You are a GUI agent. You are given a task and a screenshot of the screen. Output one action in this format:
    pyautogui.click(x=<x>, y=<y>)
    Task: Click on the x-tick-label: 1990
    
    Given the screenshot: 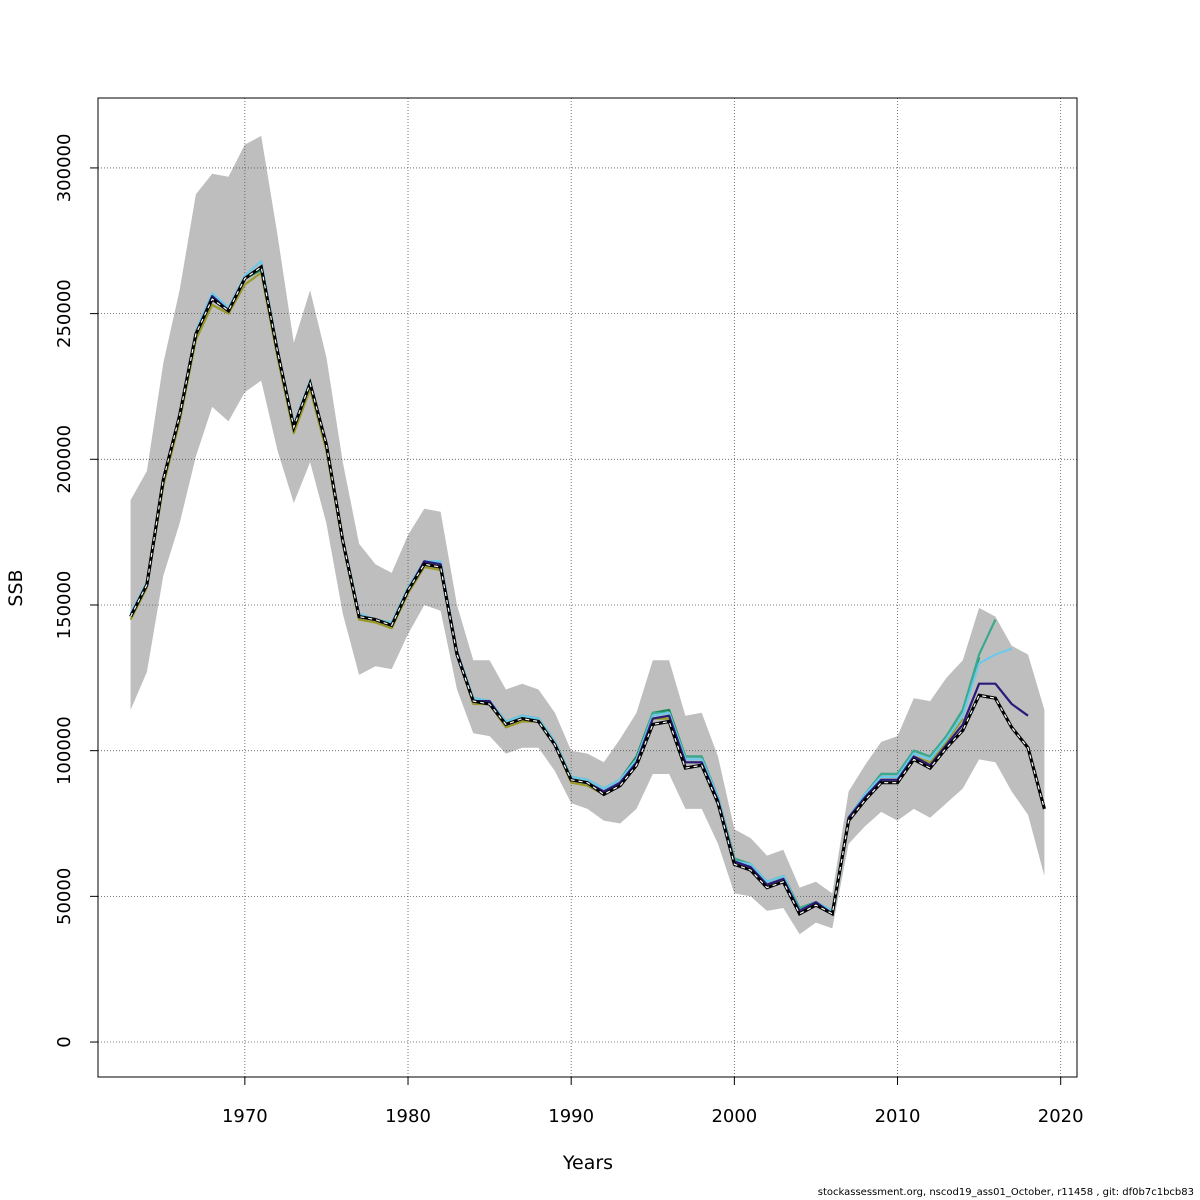 What is the action you would take?
    pyautogui.click(x=571, y=1116)
    